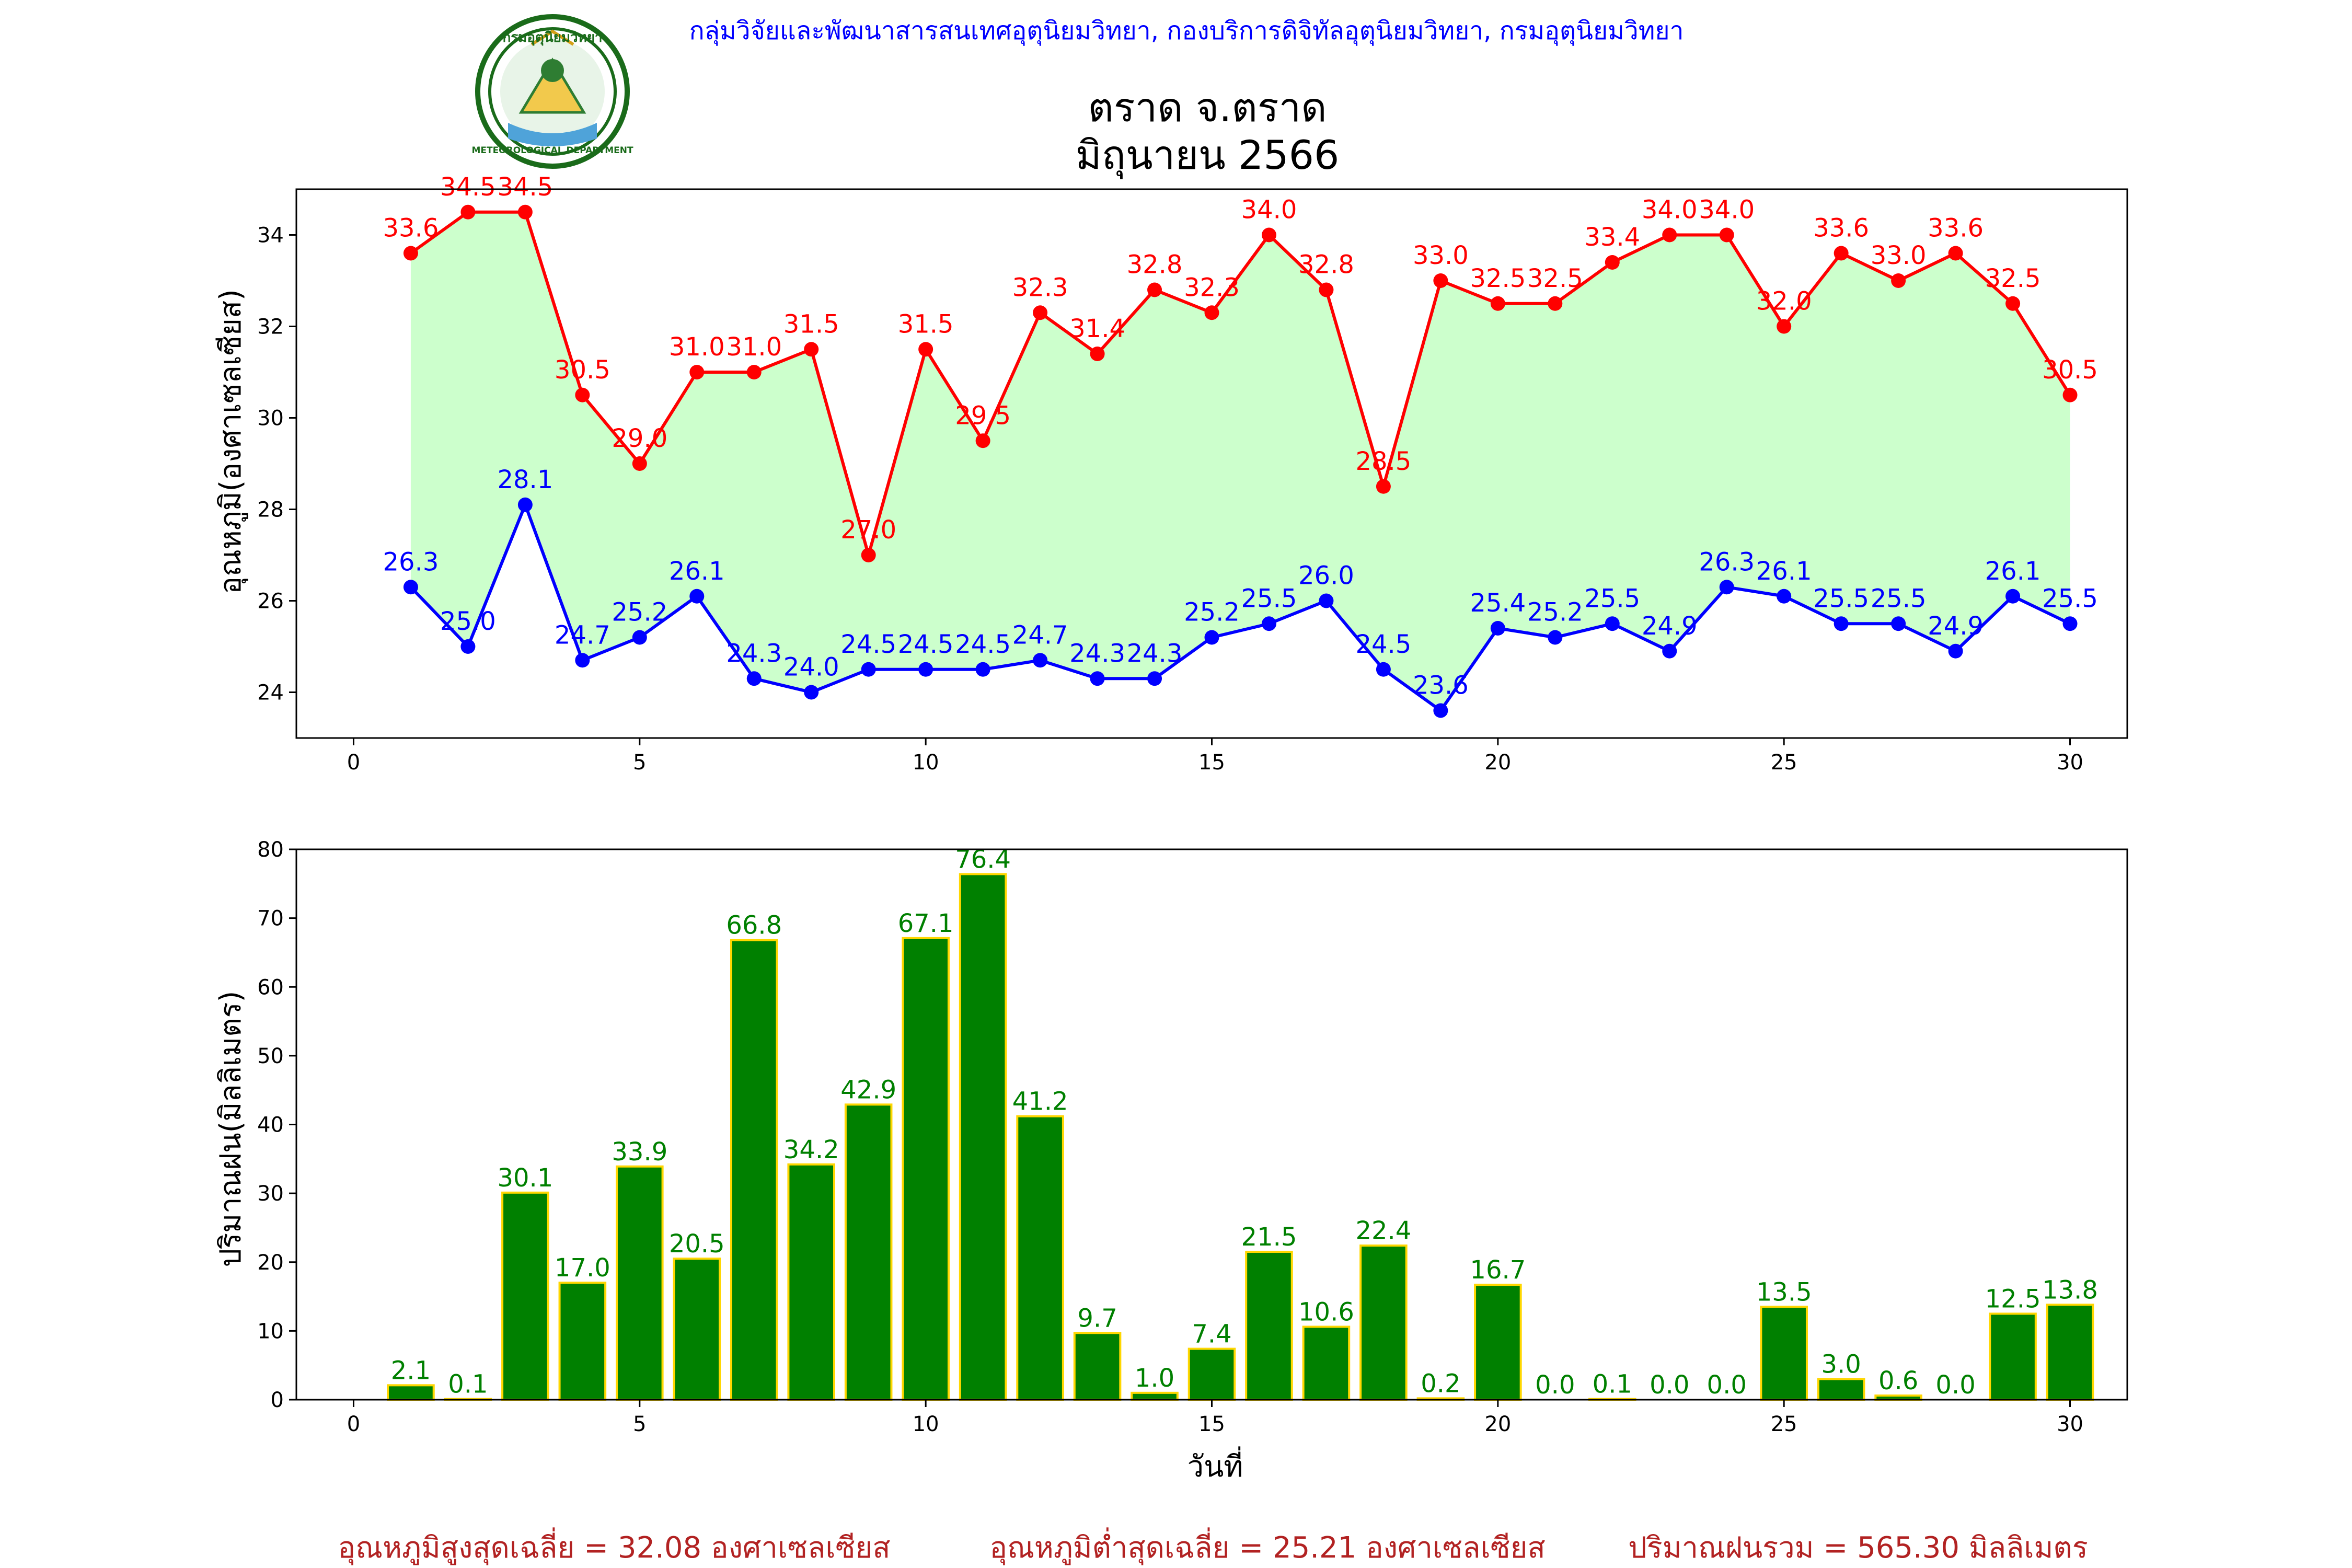  I want to click on max-temp-label: 31.4, so click(1097, 328).